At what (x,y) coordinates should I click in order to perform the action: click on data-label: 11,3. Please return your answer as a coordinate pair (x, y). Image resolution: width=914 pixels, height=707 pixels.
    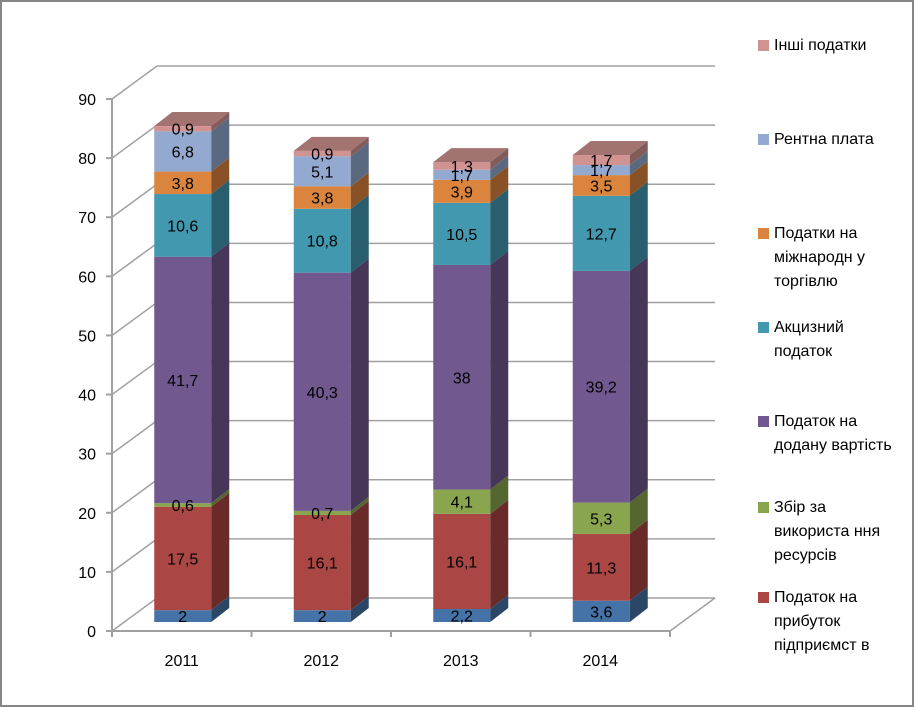
    Looking at the image, I should click on (601, 568).